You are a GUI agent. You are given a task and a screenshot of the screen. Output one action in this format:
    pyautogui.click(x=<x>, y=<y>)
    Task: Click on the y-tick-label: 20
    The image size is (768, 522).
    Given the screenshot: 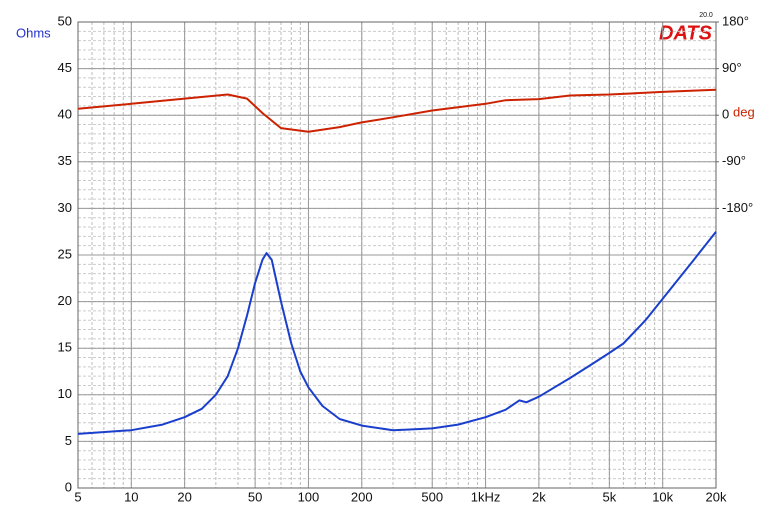 What is the action you would take?
    pyautogui.click(x=65, y=300)
    